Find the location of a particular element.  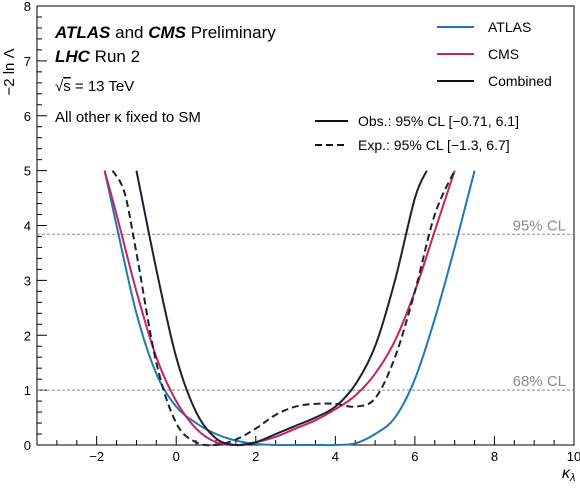

x-axis-ticks: −2 0 2 4 6 8 10 is located at coordinates (318, 450).